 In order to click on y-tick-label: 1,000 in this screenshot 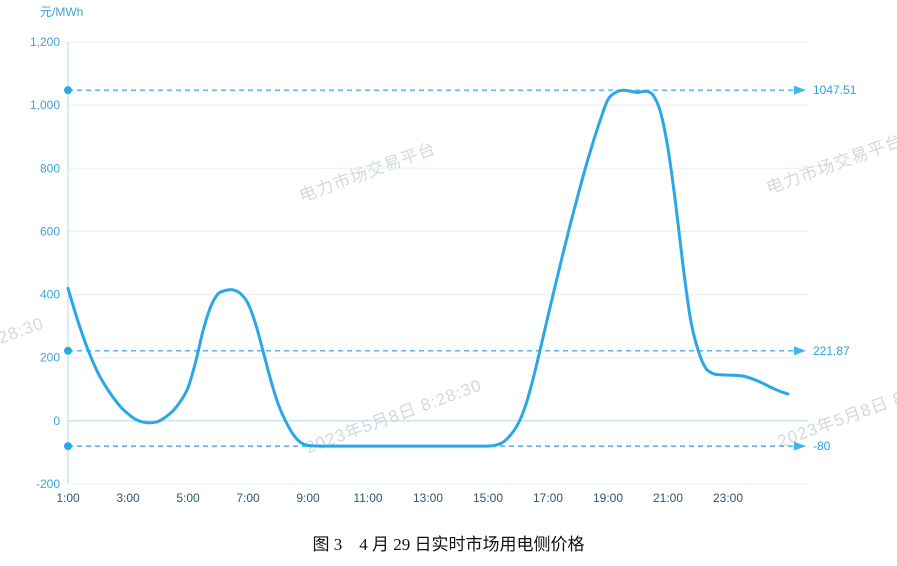, I will do `click(45, 105)`.